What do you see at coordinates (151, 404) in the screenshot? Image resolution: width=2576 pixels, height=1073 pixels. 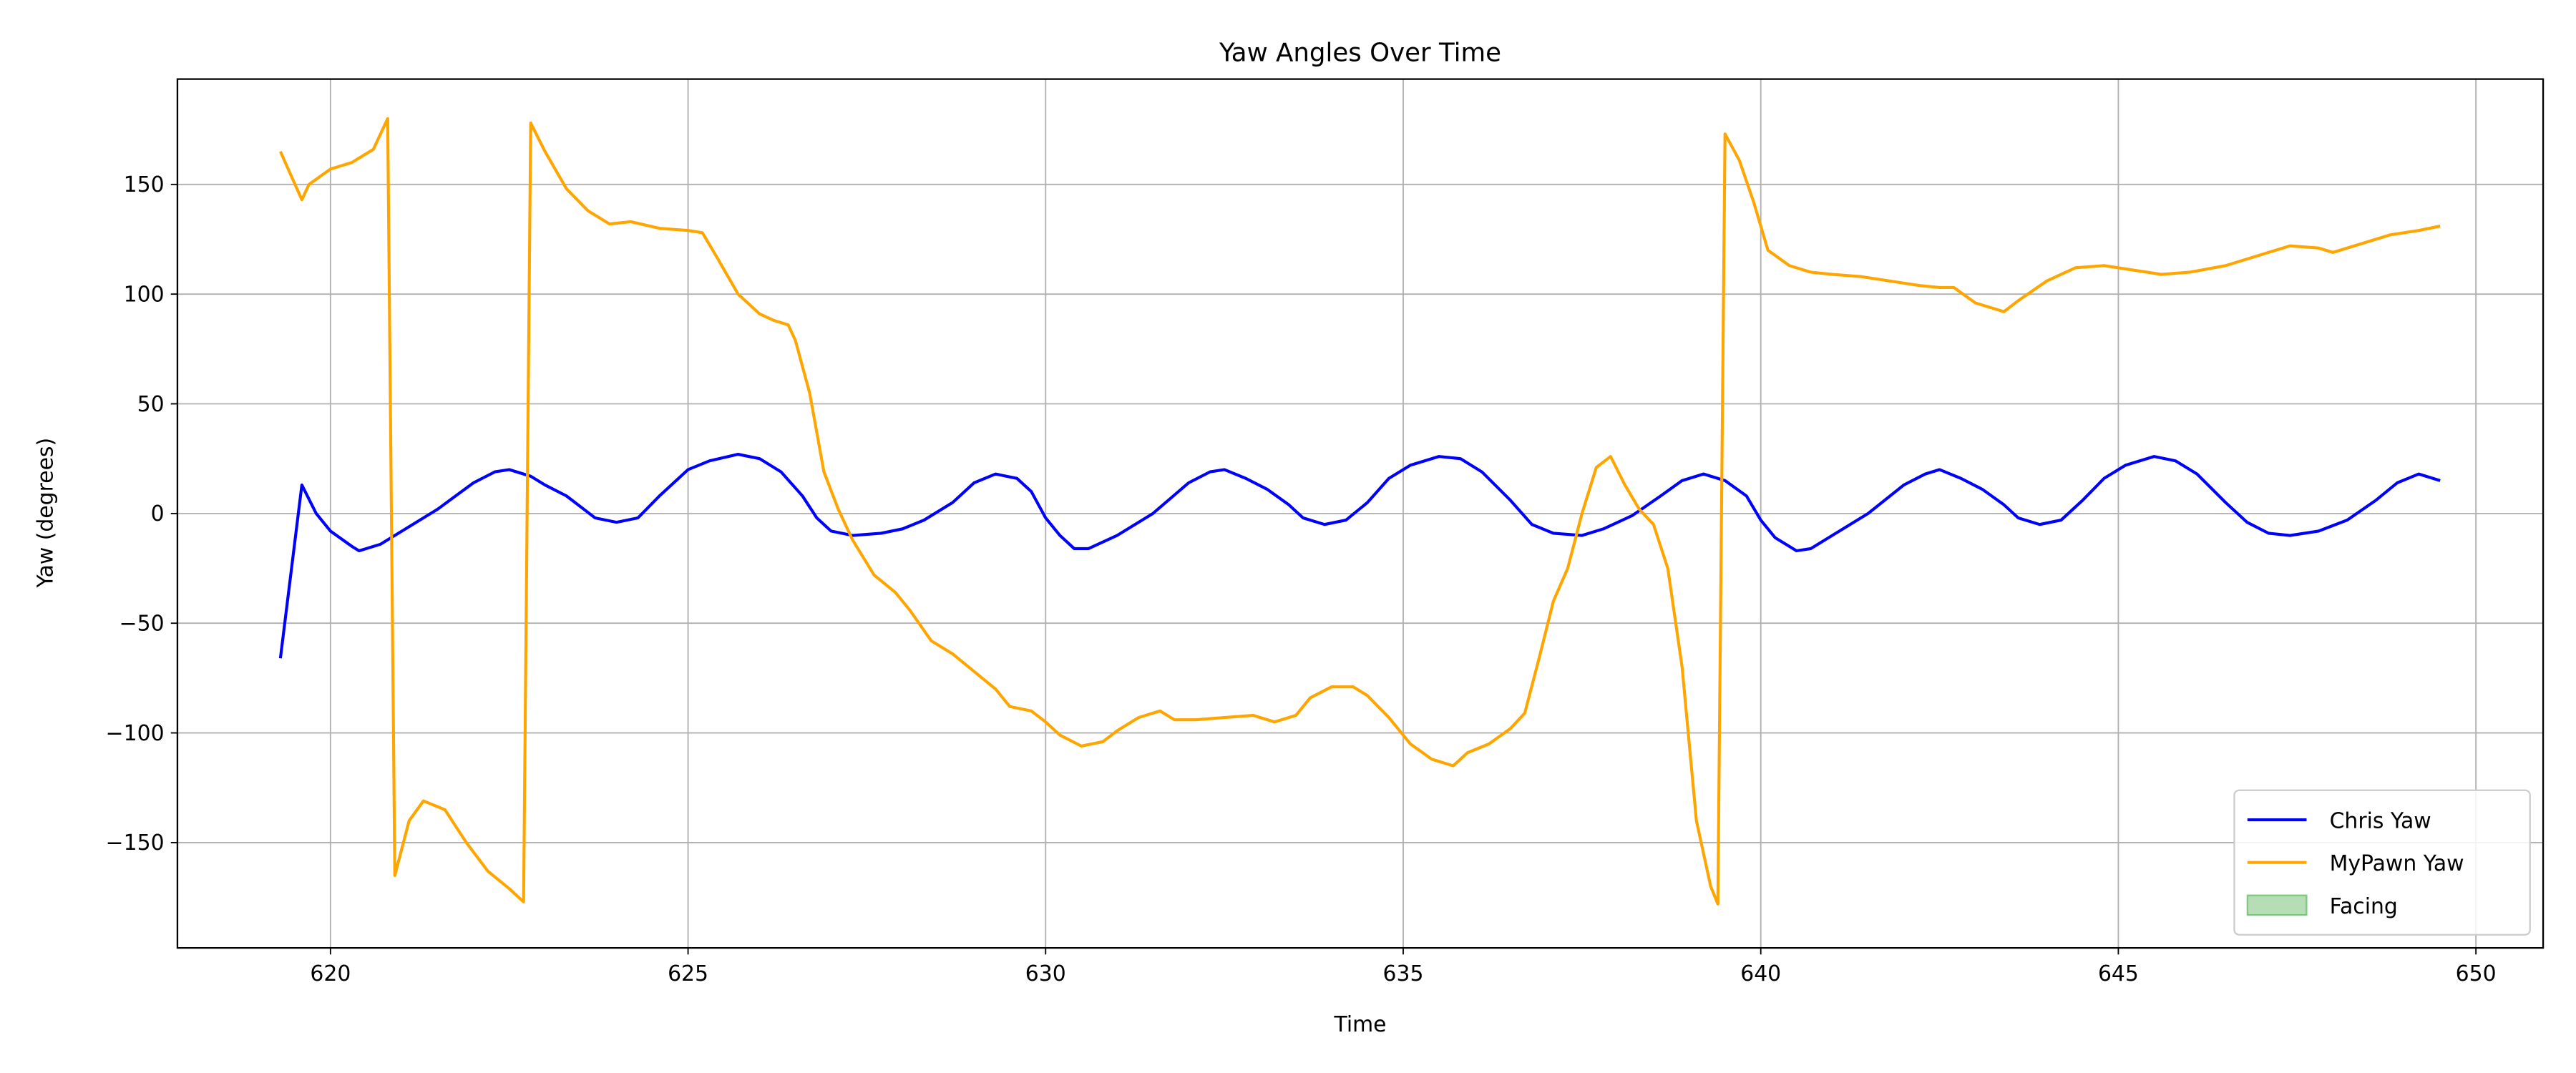 I see `y-tick-label: 50` at bounding box center [151, 404].